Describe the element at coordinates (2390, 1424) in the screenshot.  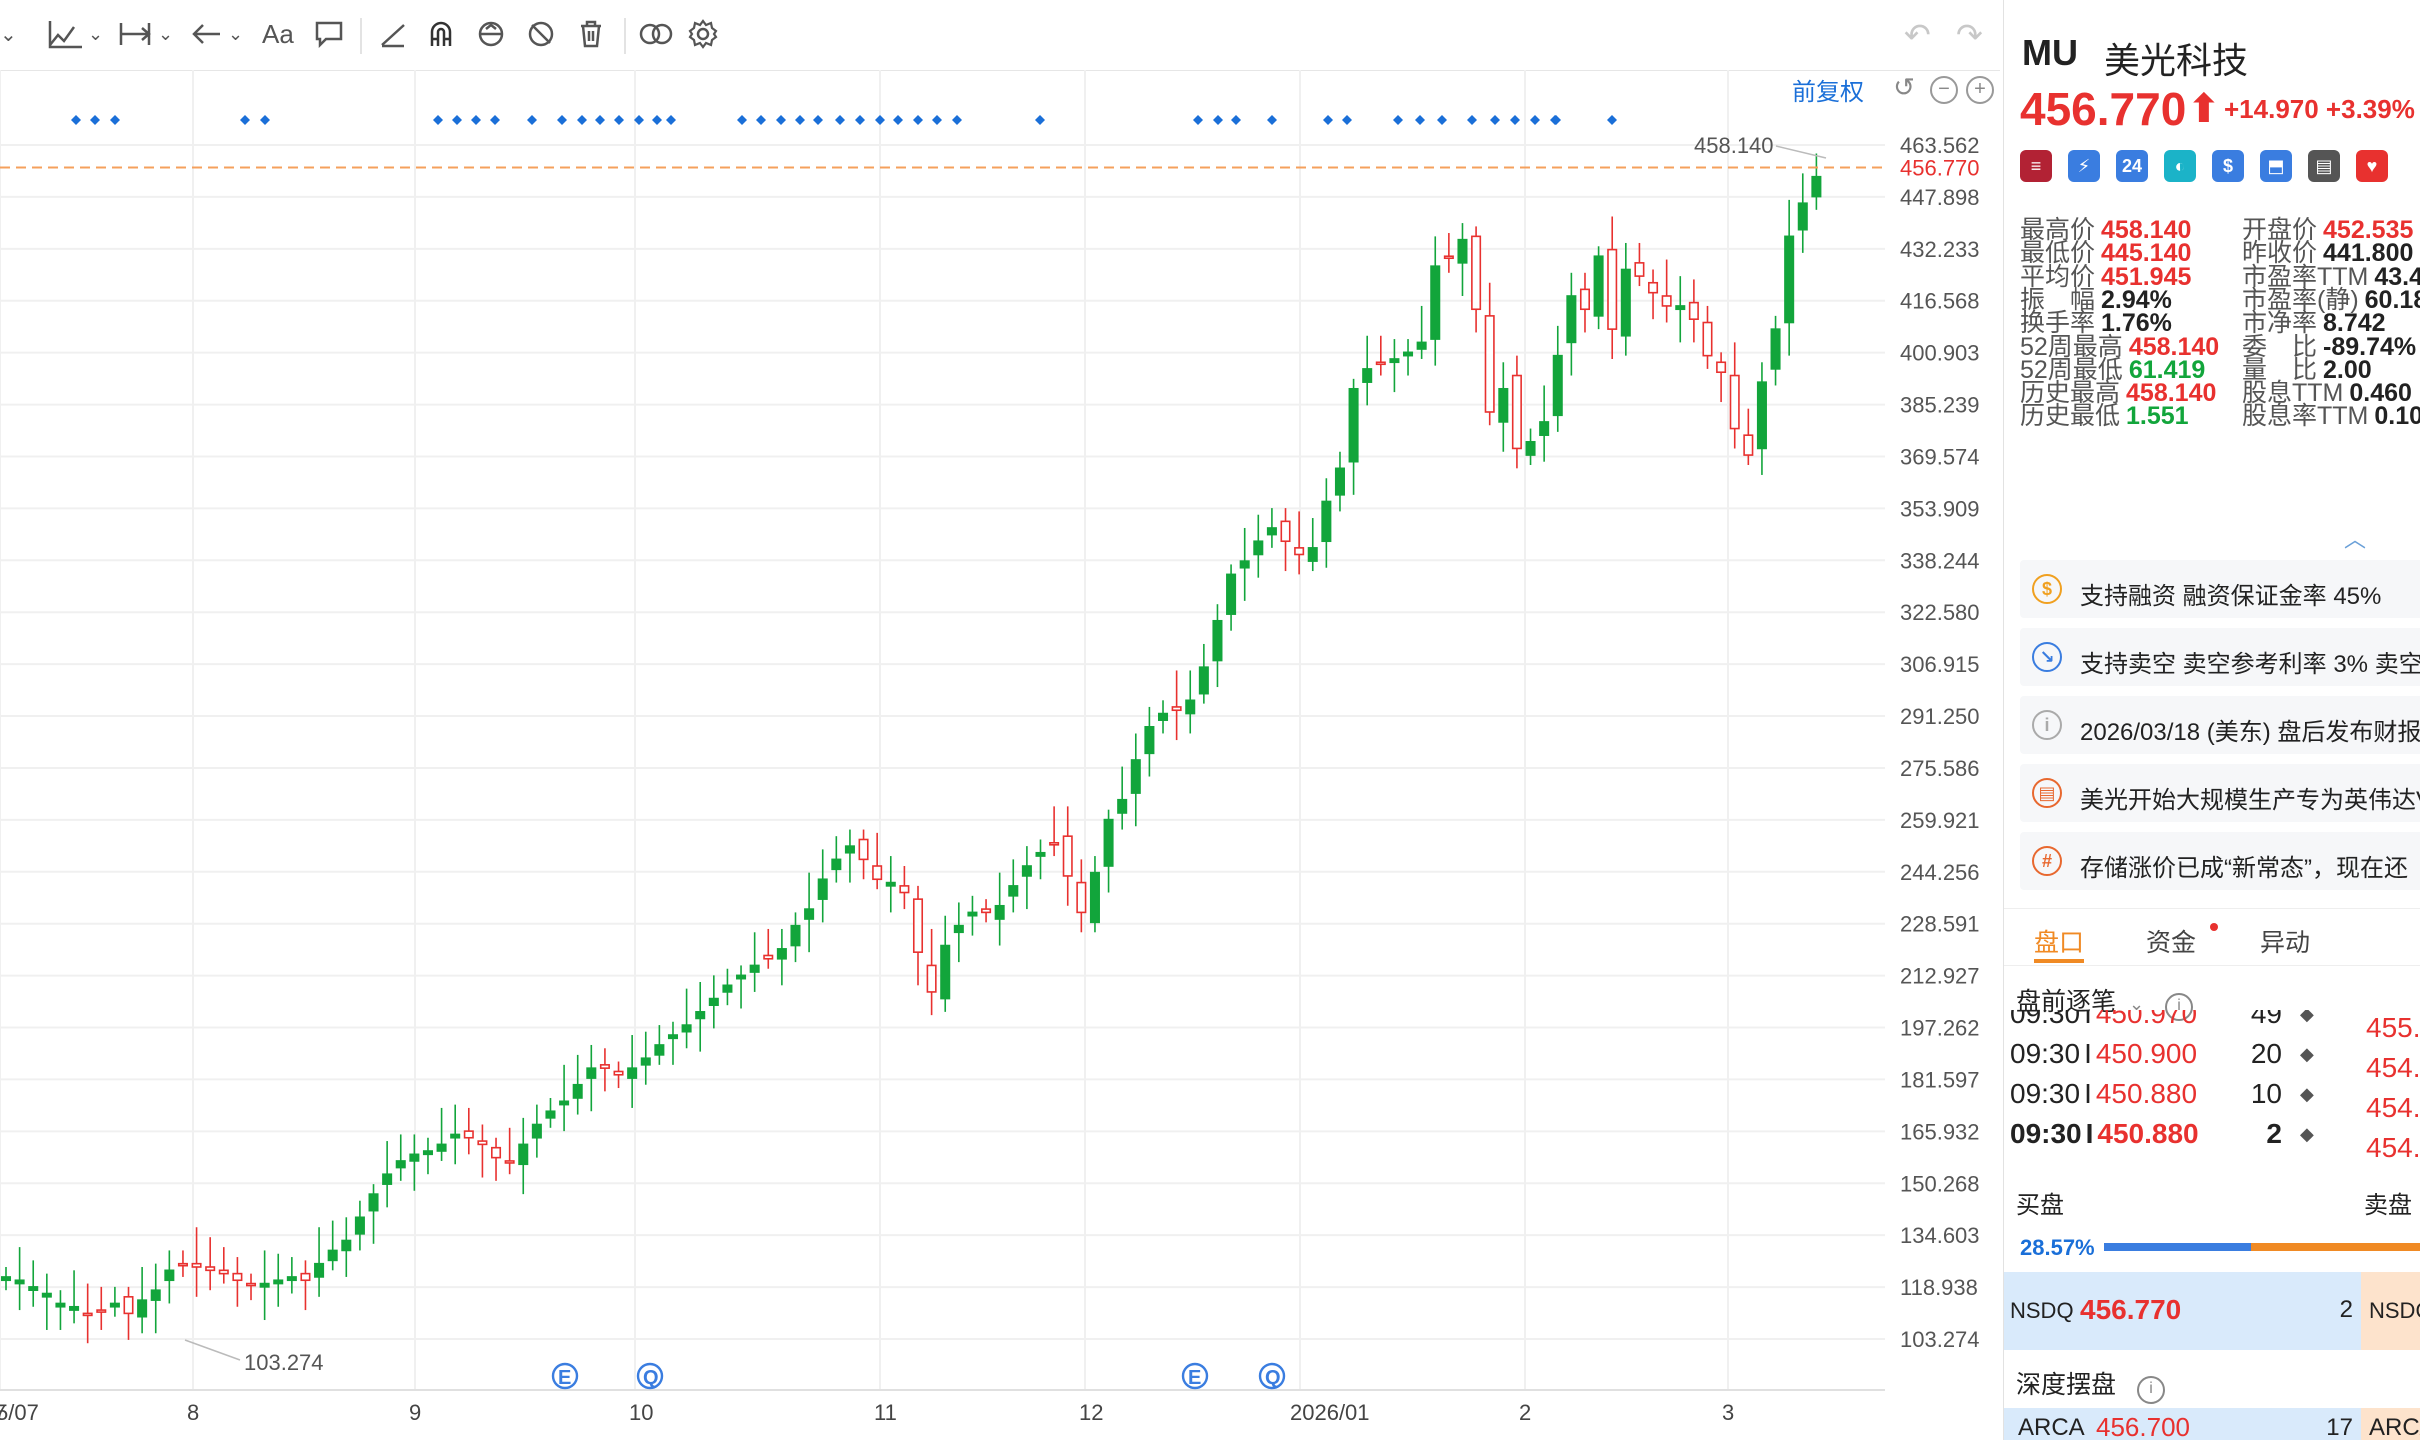
I see `depth-ask: ARCA` at that location.